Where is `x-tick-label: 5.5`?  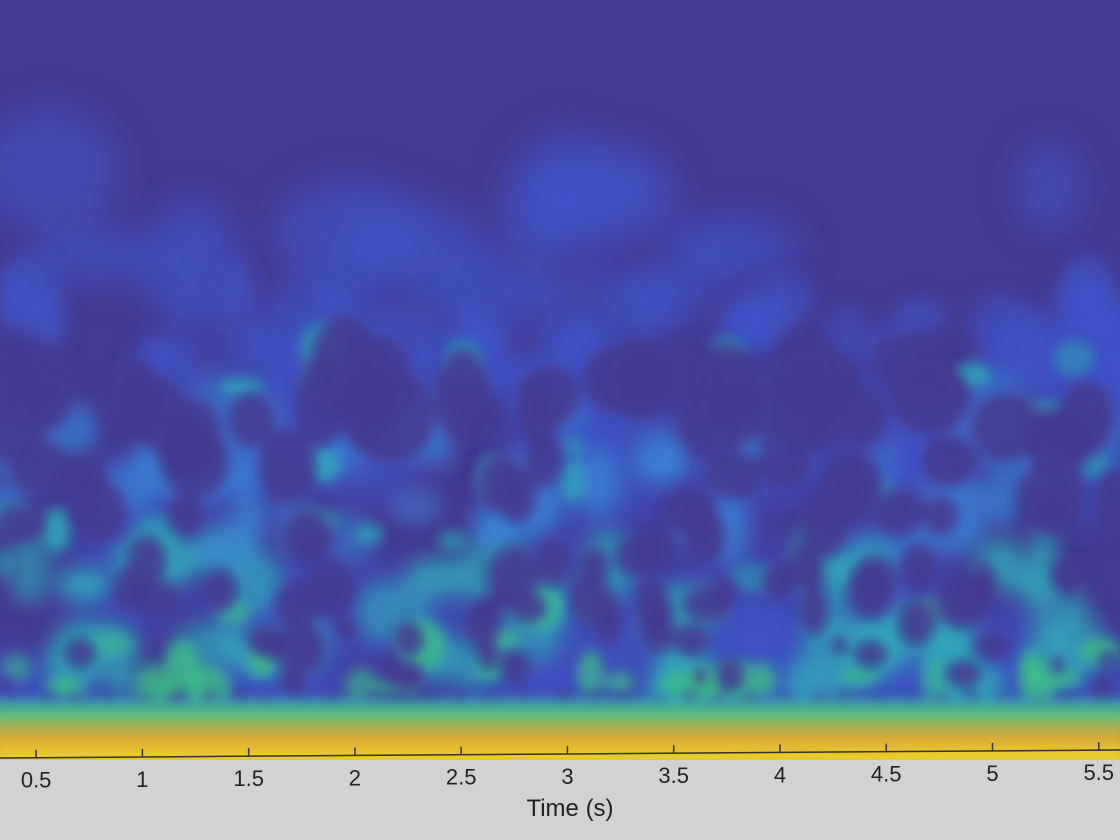 x-tick-label: 5.5 is located at coordinates (1098, 772).